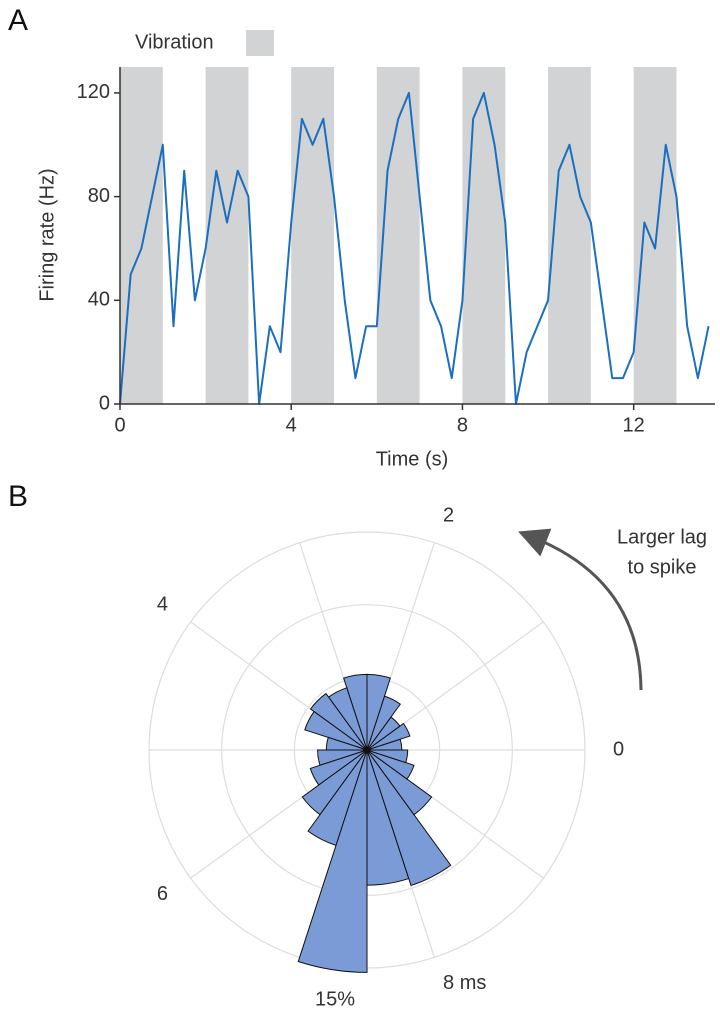  Describe the element at coordinates (260, 43) in the screenshot. I see `legend-swatch` at that location.